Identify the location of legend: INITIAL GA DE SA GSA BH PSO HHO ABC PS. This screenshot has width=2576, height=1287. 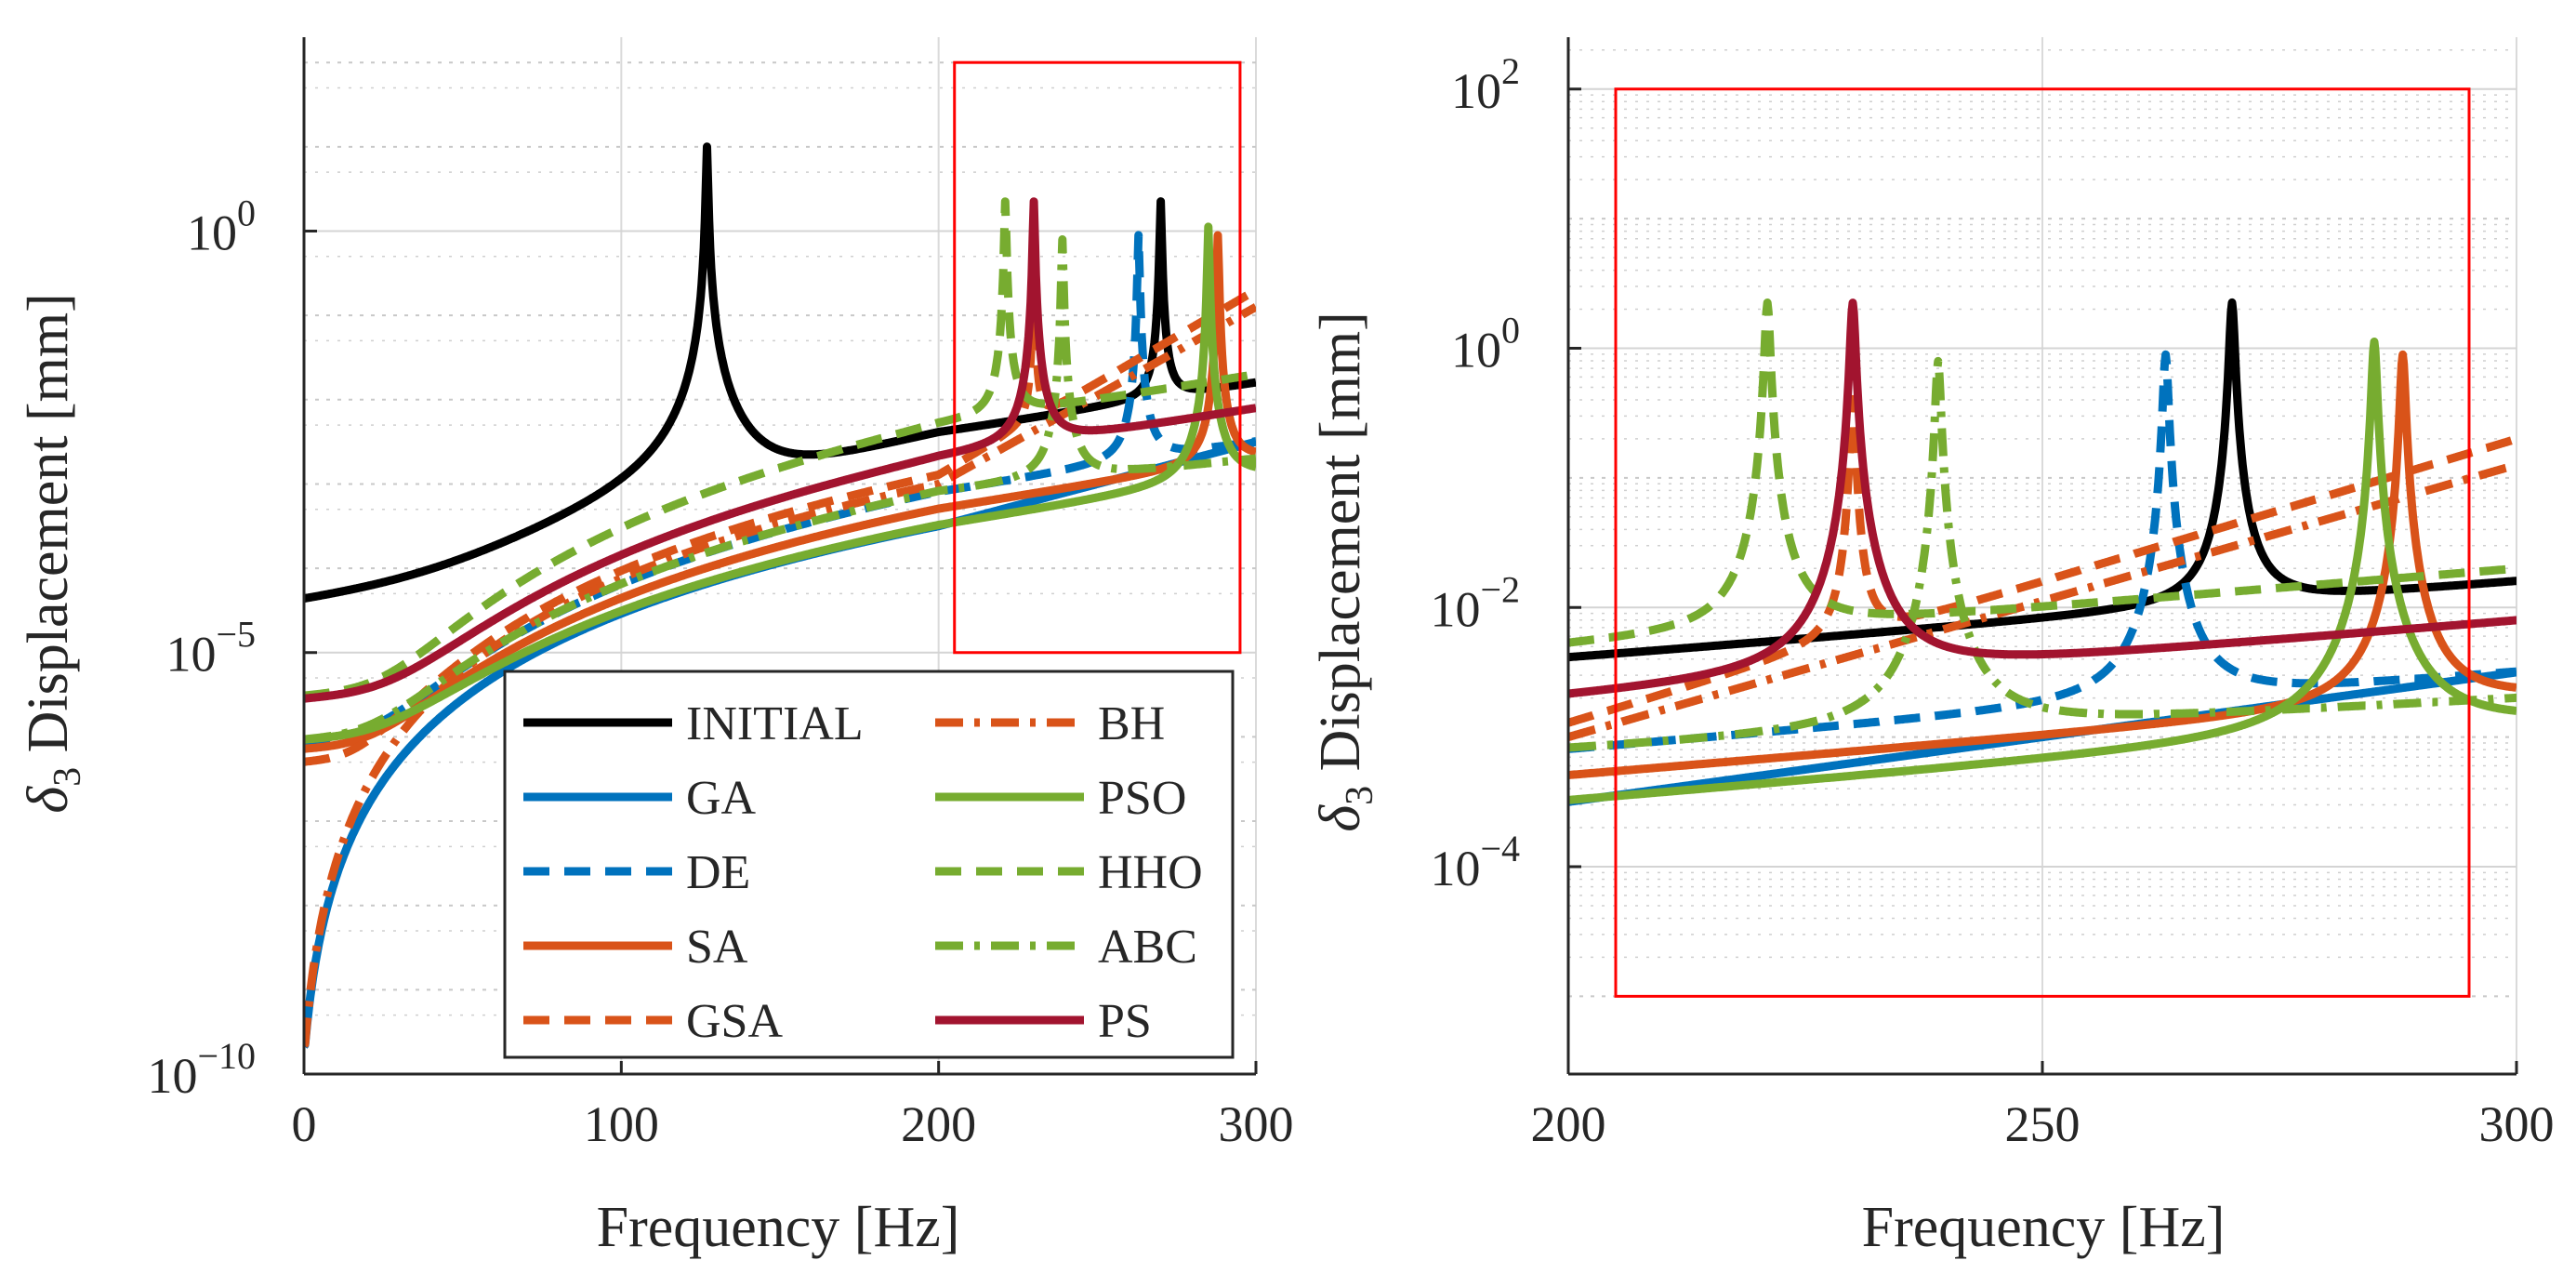
(869, 864).